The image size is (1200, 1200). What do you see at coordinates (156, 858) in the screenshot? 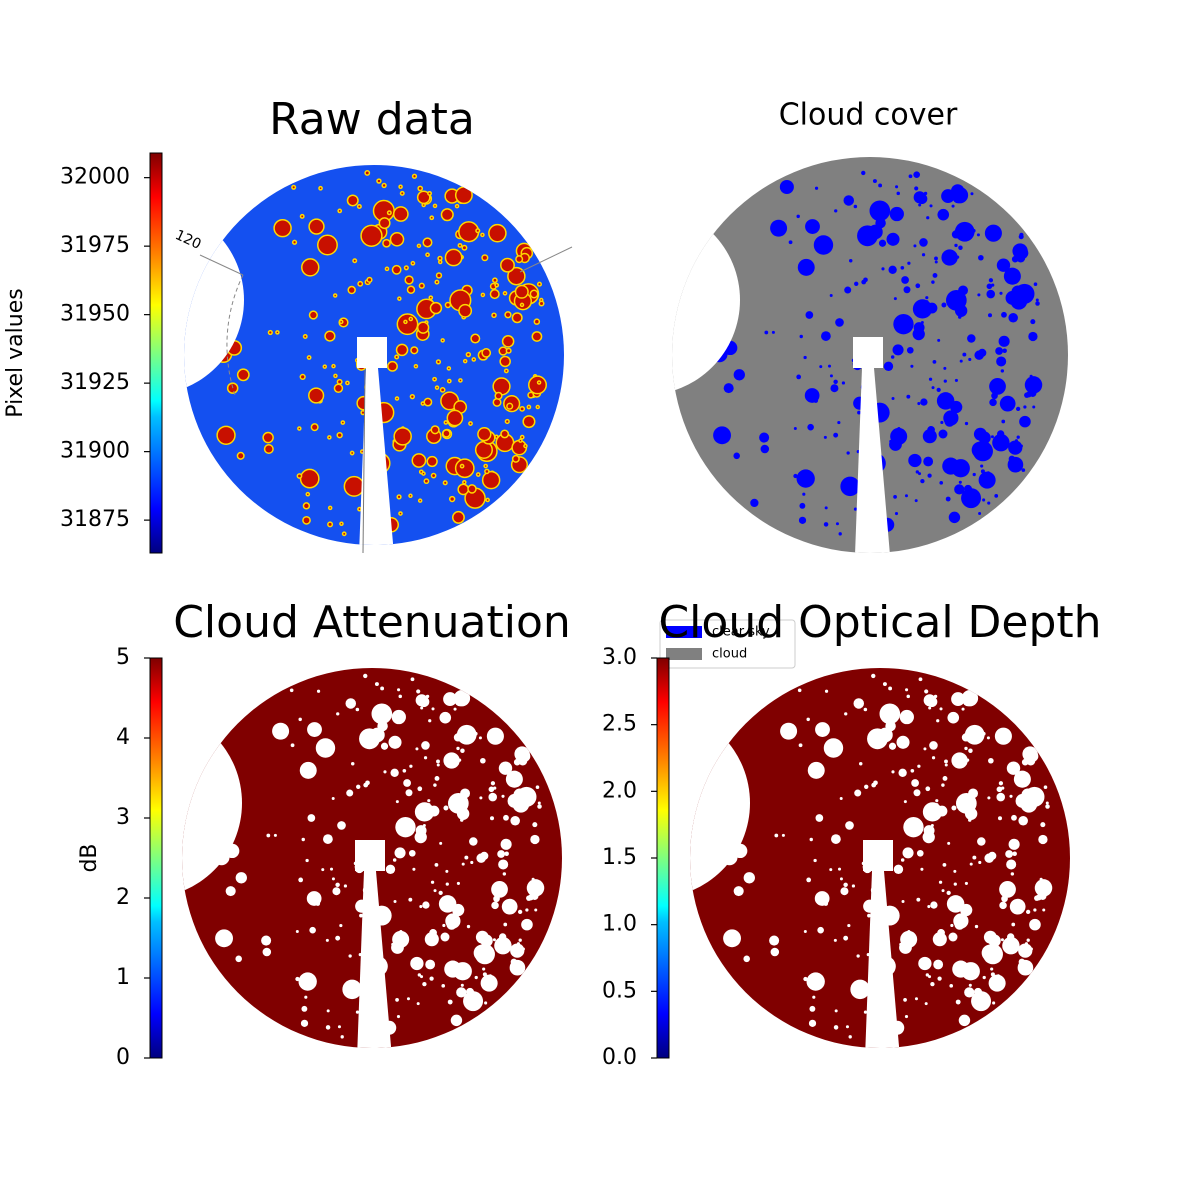
I see `colorbar` at bounding box center [156, 858].